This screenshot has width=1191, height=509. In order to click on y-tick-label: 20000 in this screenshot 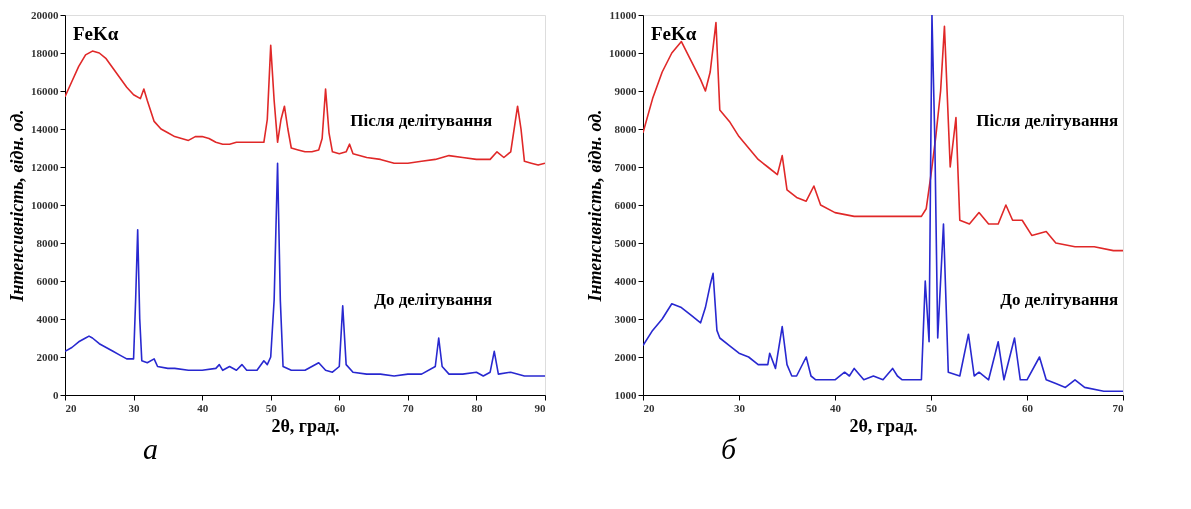, I will do `click(45, 14)`.